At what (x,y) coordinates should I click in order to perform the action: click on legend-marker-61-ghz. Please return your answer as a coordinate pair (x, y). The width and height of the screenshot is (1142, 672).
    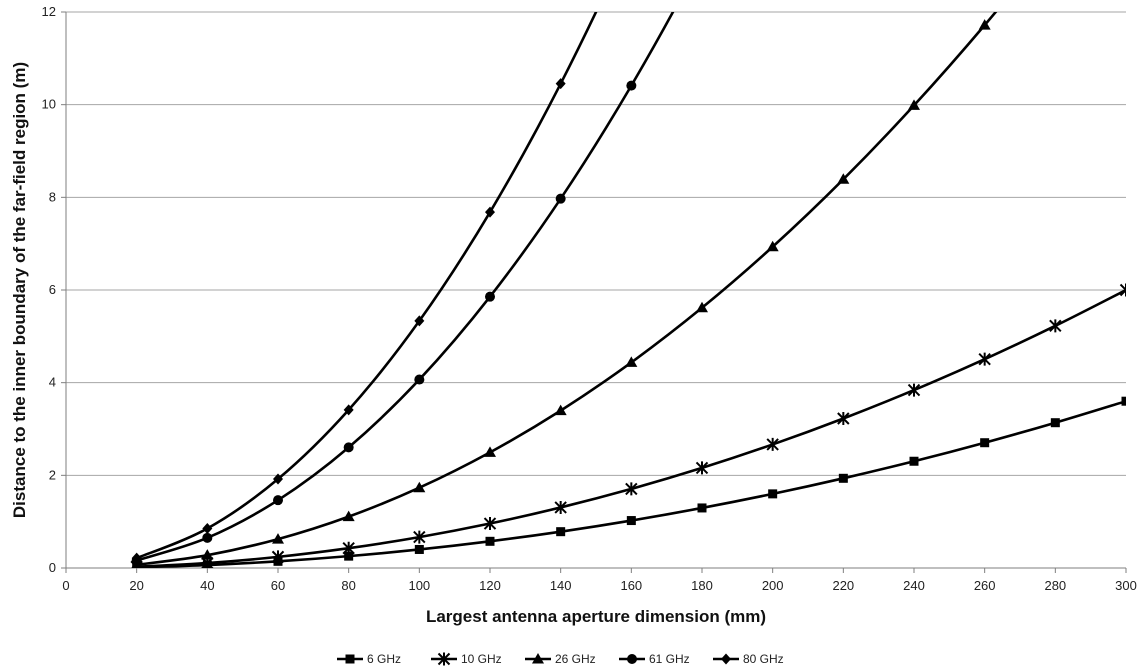
    Looking at the image, I should click on (632, 659).